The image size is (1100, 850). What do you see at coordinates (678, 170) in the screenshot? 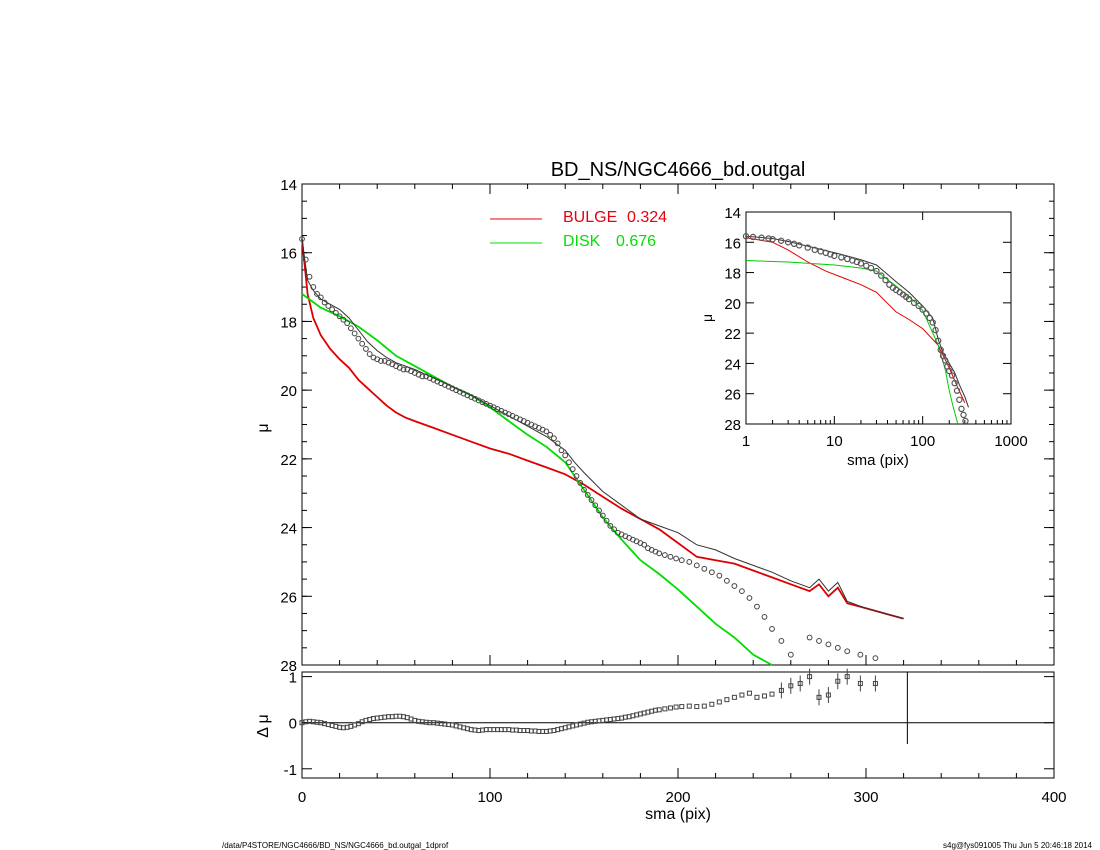
I see `chart-title: BD_NS/NGC4666_bd.outgal` at bounding box center [678, 170].